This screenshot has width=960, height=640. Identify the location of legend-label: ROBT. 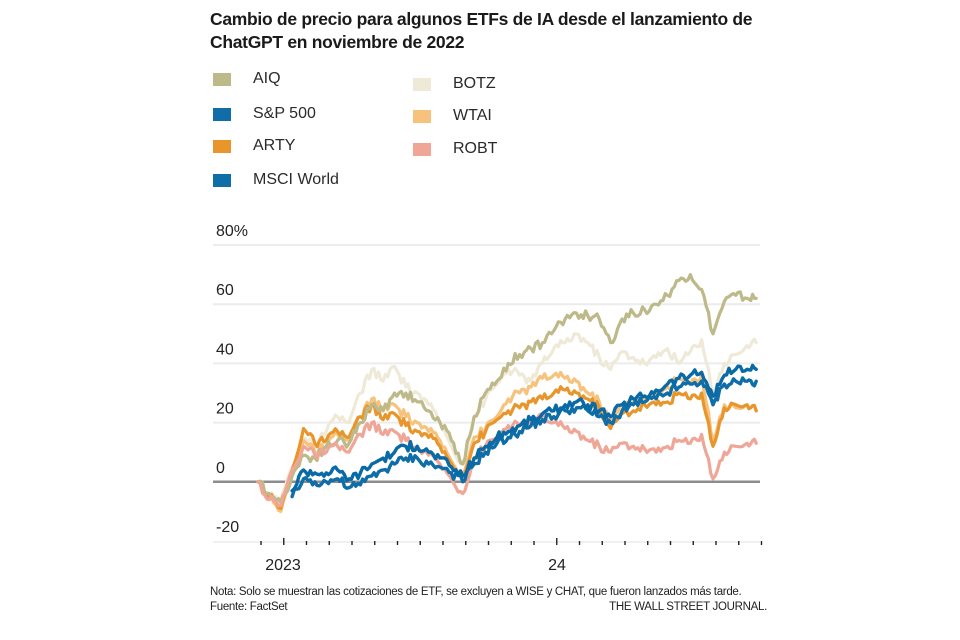
(475, 148).